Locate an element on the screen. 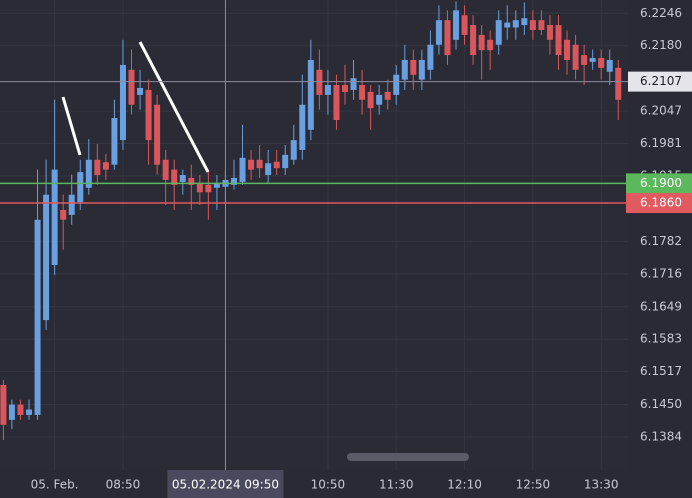 The image size is (692, 498). y-tick-label: 6.1517 is located at coordinates (661, 371).